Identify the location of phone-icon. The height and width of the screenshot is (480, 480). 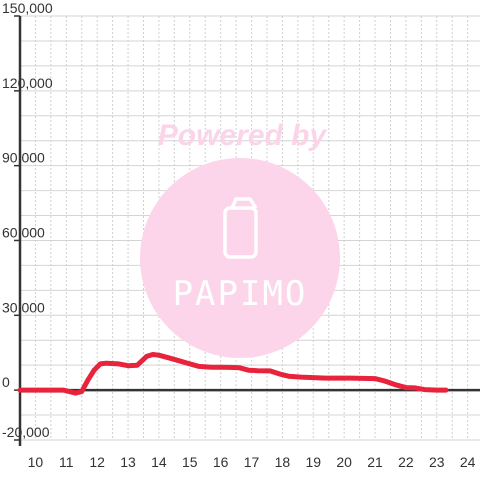
(240, 228).